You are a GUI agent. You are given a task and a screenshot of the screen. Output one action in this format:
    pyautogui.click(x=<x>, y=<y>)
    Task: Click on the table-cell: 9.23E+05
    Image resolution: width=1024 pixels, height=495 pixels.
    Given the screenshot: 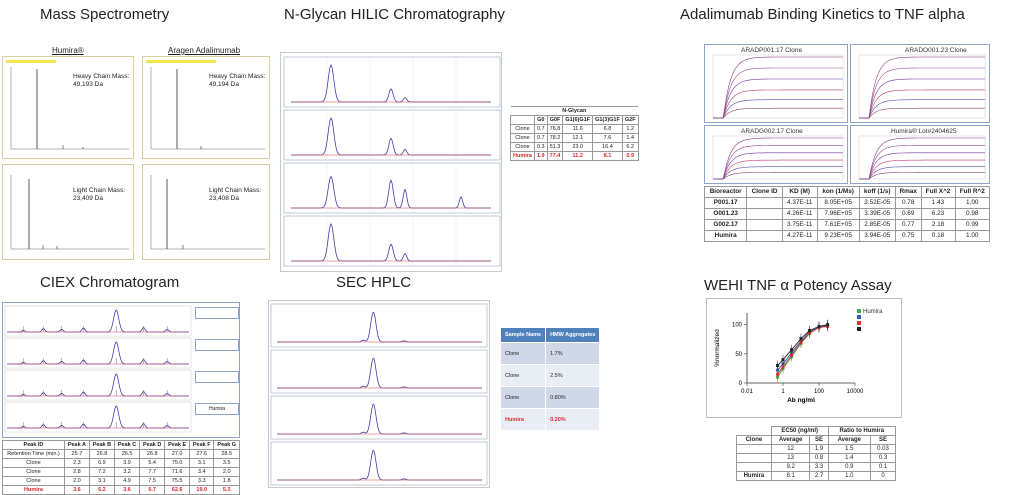 What is the action you would take?
    pyautogui.click(x=838, y=236)
    